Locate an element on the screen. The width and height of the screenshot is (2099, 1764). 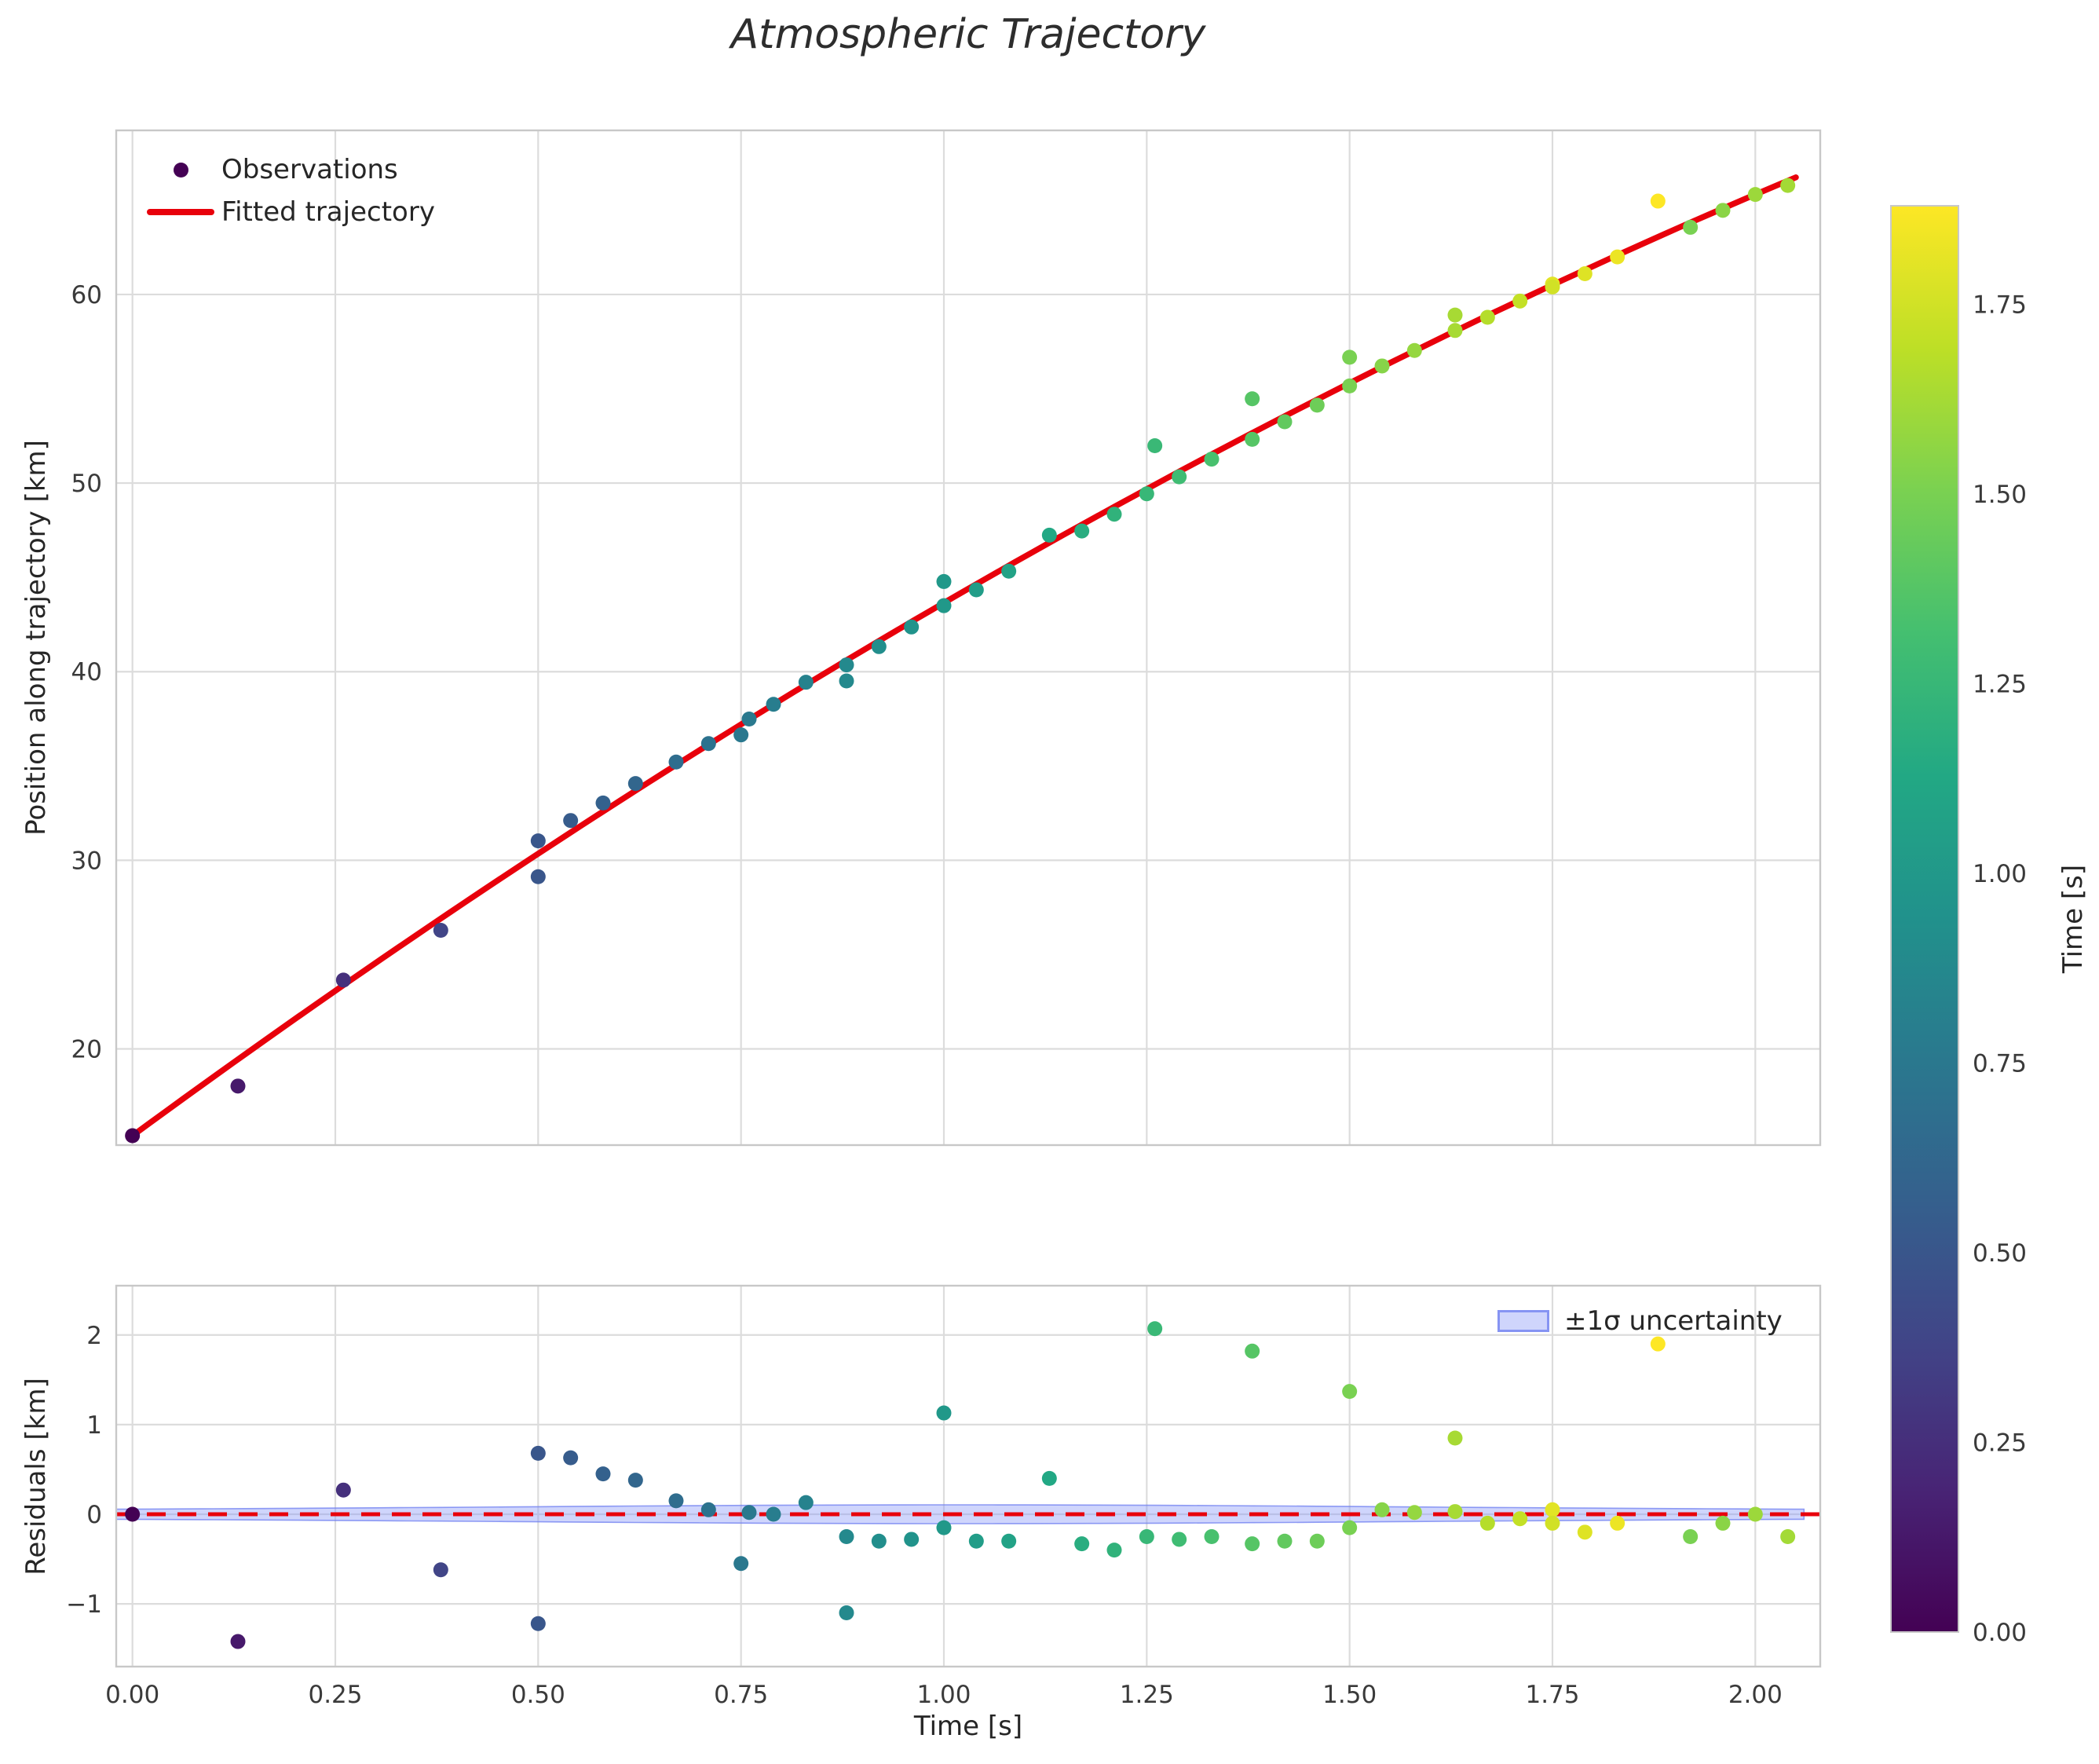
svg-text: 2 is located at coordinates (94, 1336).